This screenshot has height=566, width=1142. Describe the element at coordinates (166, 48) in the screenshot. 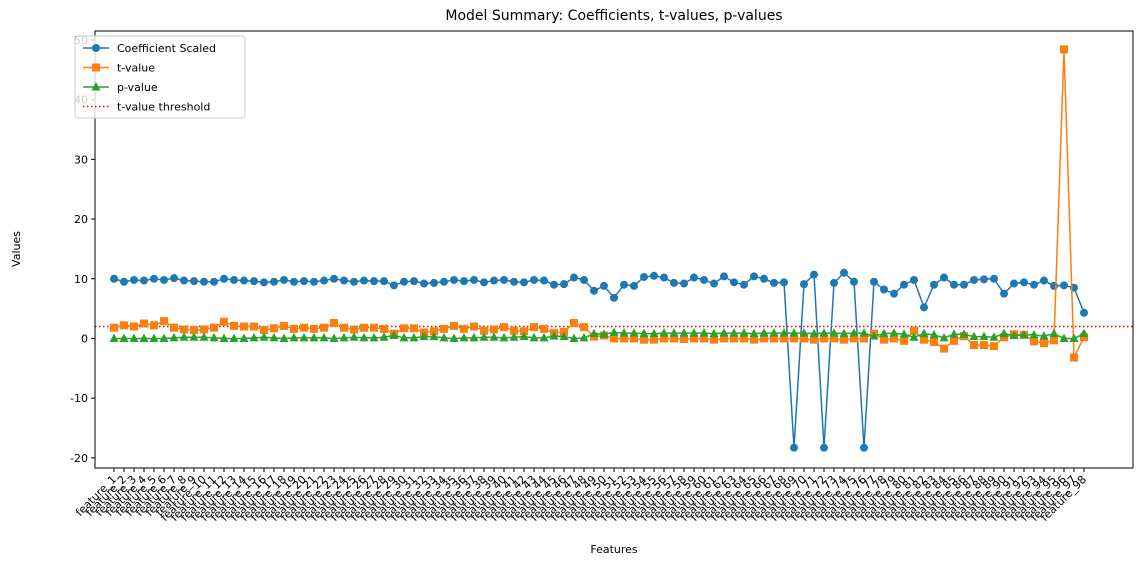

I see `legend-label: Coefficient Scaled` at that location.